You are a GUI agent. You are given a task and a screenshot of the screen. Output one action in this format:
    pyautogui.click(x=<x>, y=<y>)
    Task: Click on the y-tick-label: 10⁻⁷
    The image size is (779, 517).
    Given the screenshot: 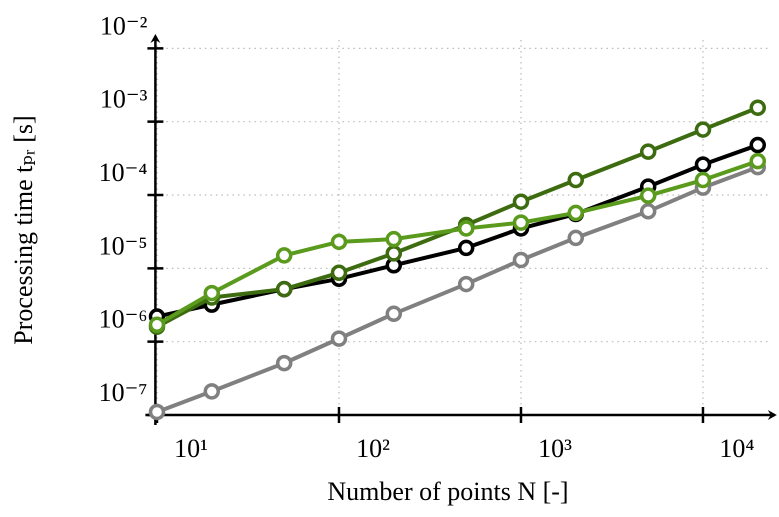 What is the action you would take?
    pyautogui.click(x=123, y=392)
    